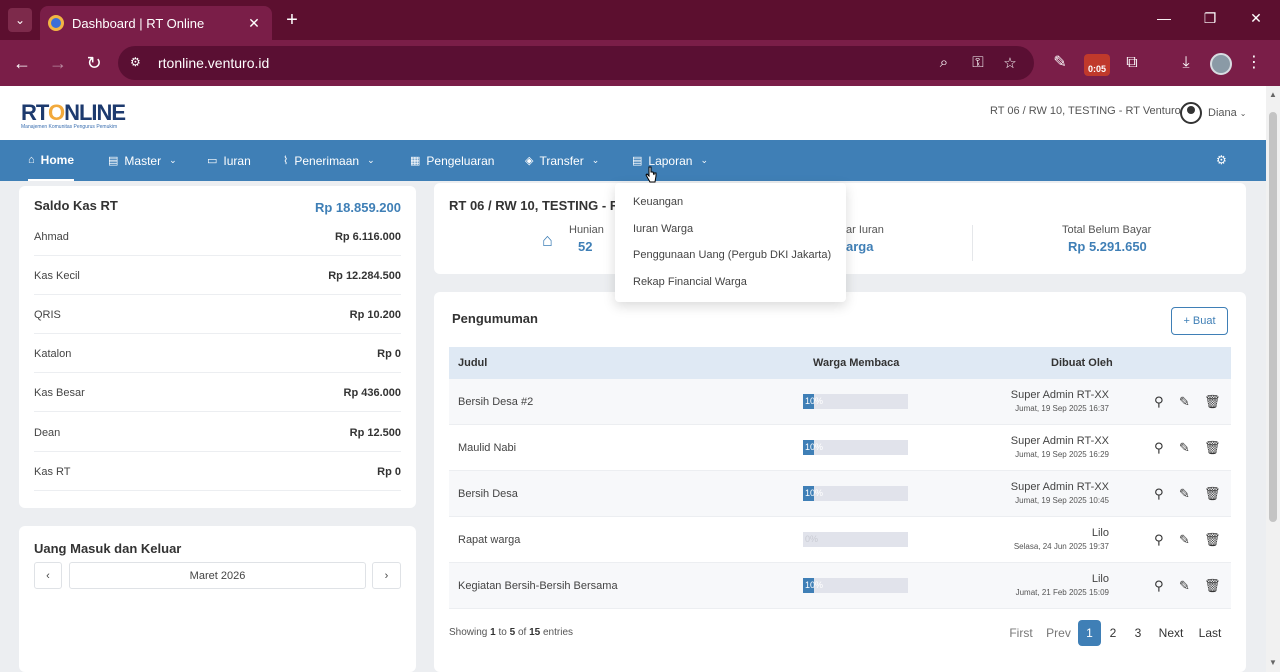  I want to click on saldo-total: Rp 18.859.200, so click(357, 207).